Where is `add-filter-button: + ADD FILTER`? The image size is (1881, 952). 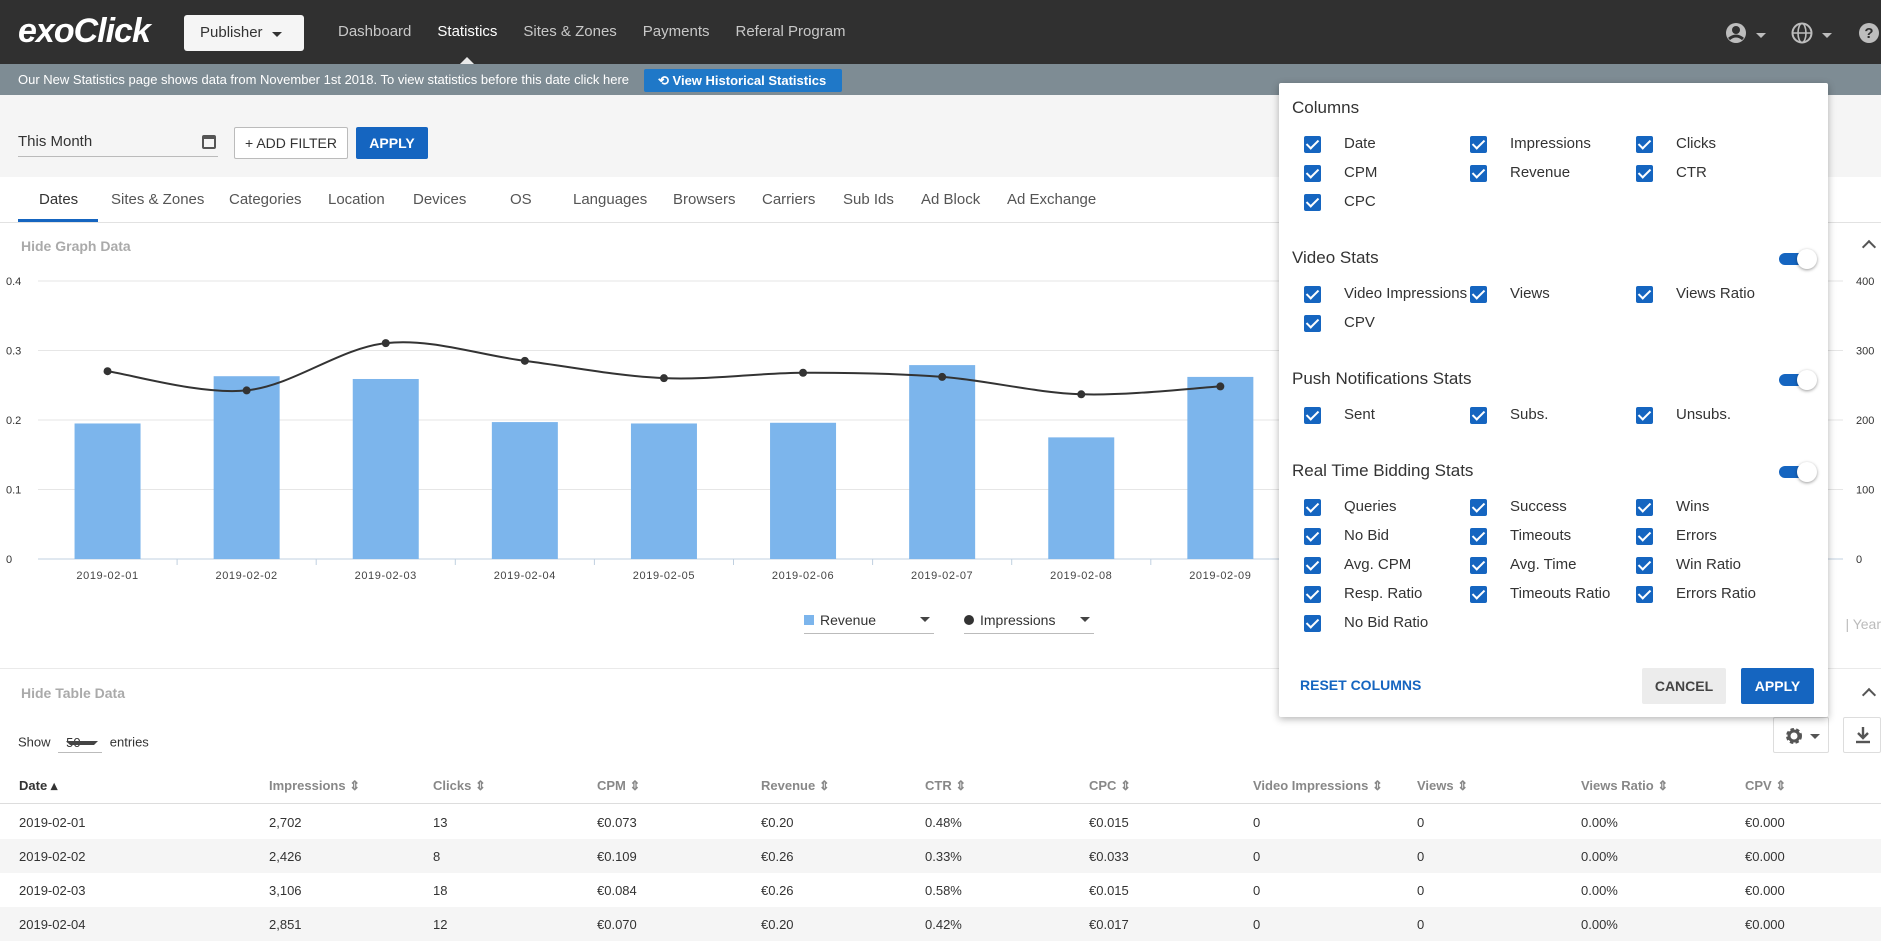 add-filter-button: + ADD FILTER is located at coordinates (291, 143).